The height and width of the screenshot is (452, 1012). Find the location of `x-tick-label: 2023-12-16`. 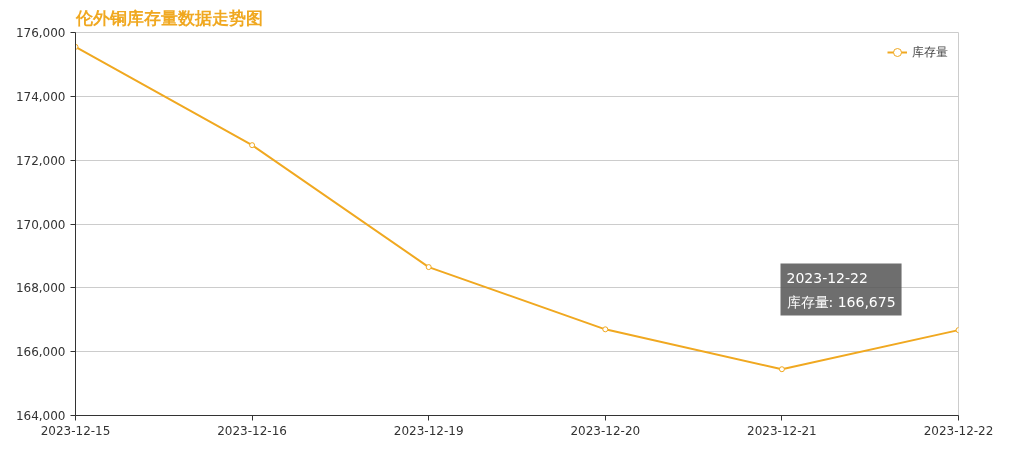

x-tick-label: 2023-12-16 is located at coordinates (252, 430).